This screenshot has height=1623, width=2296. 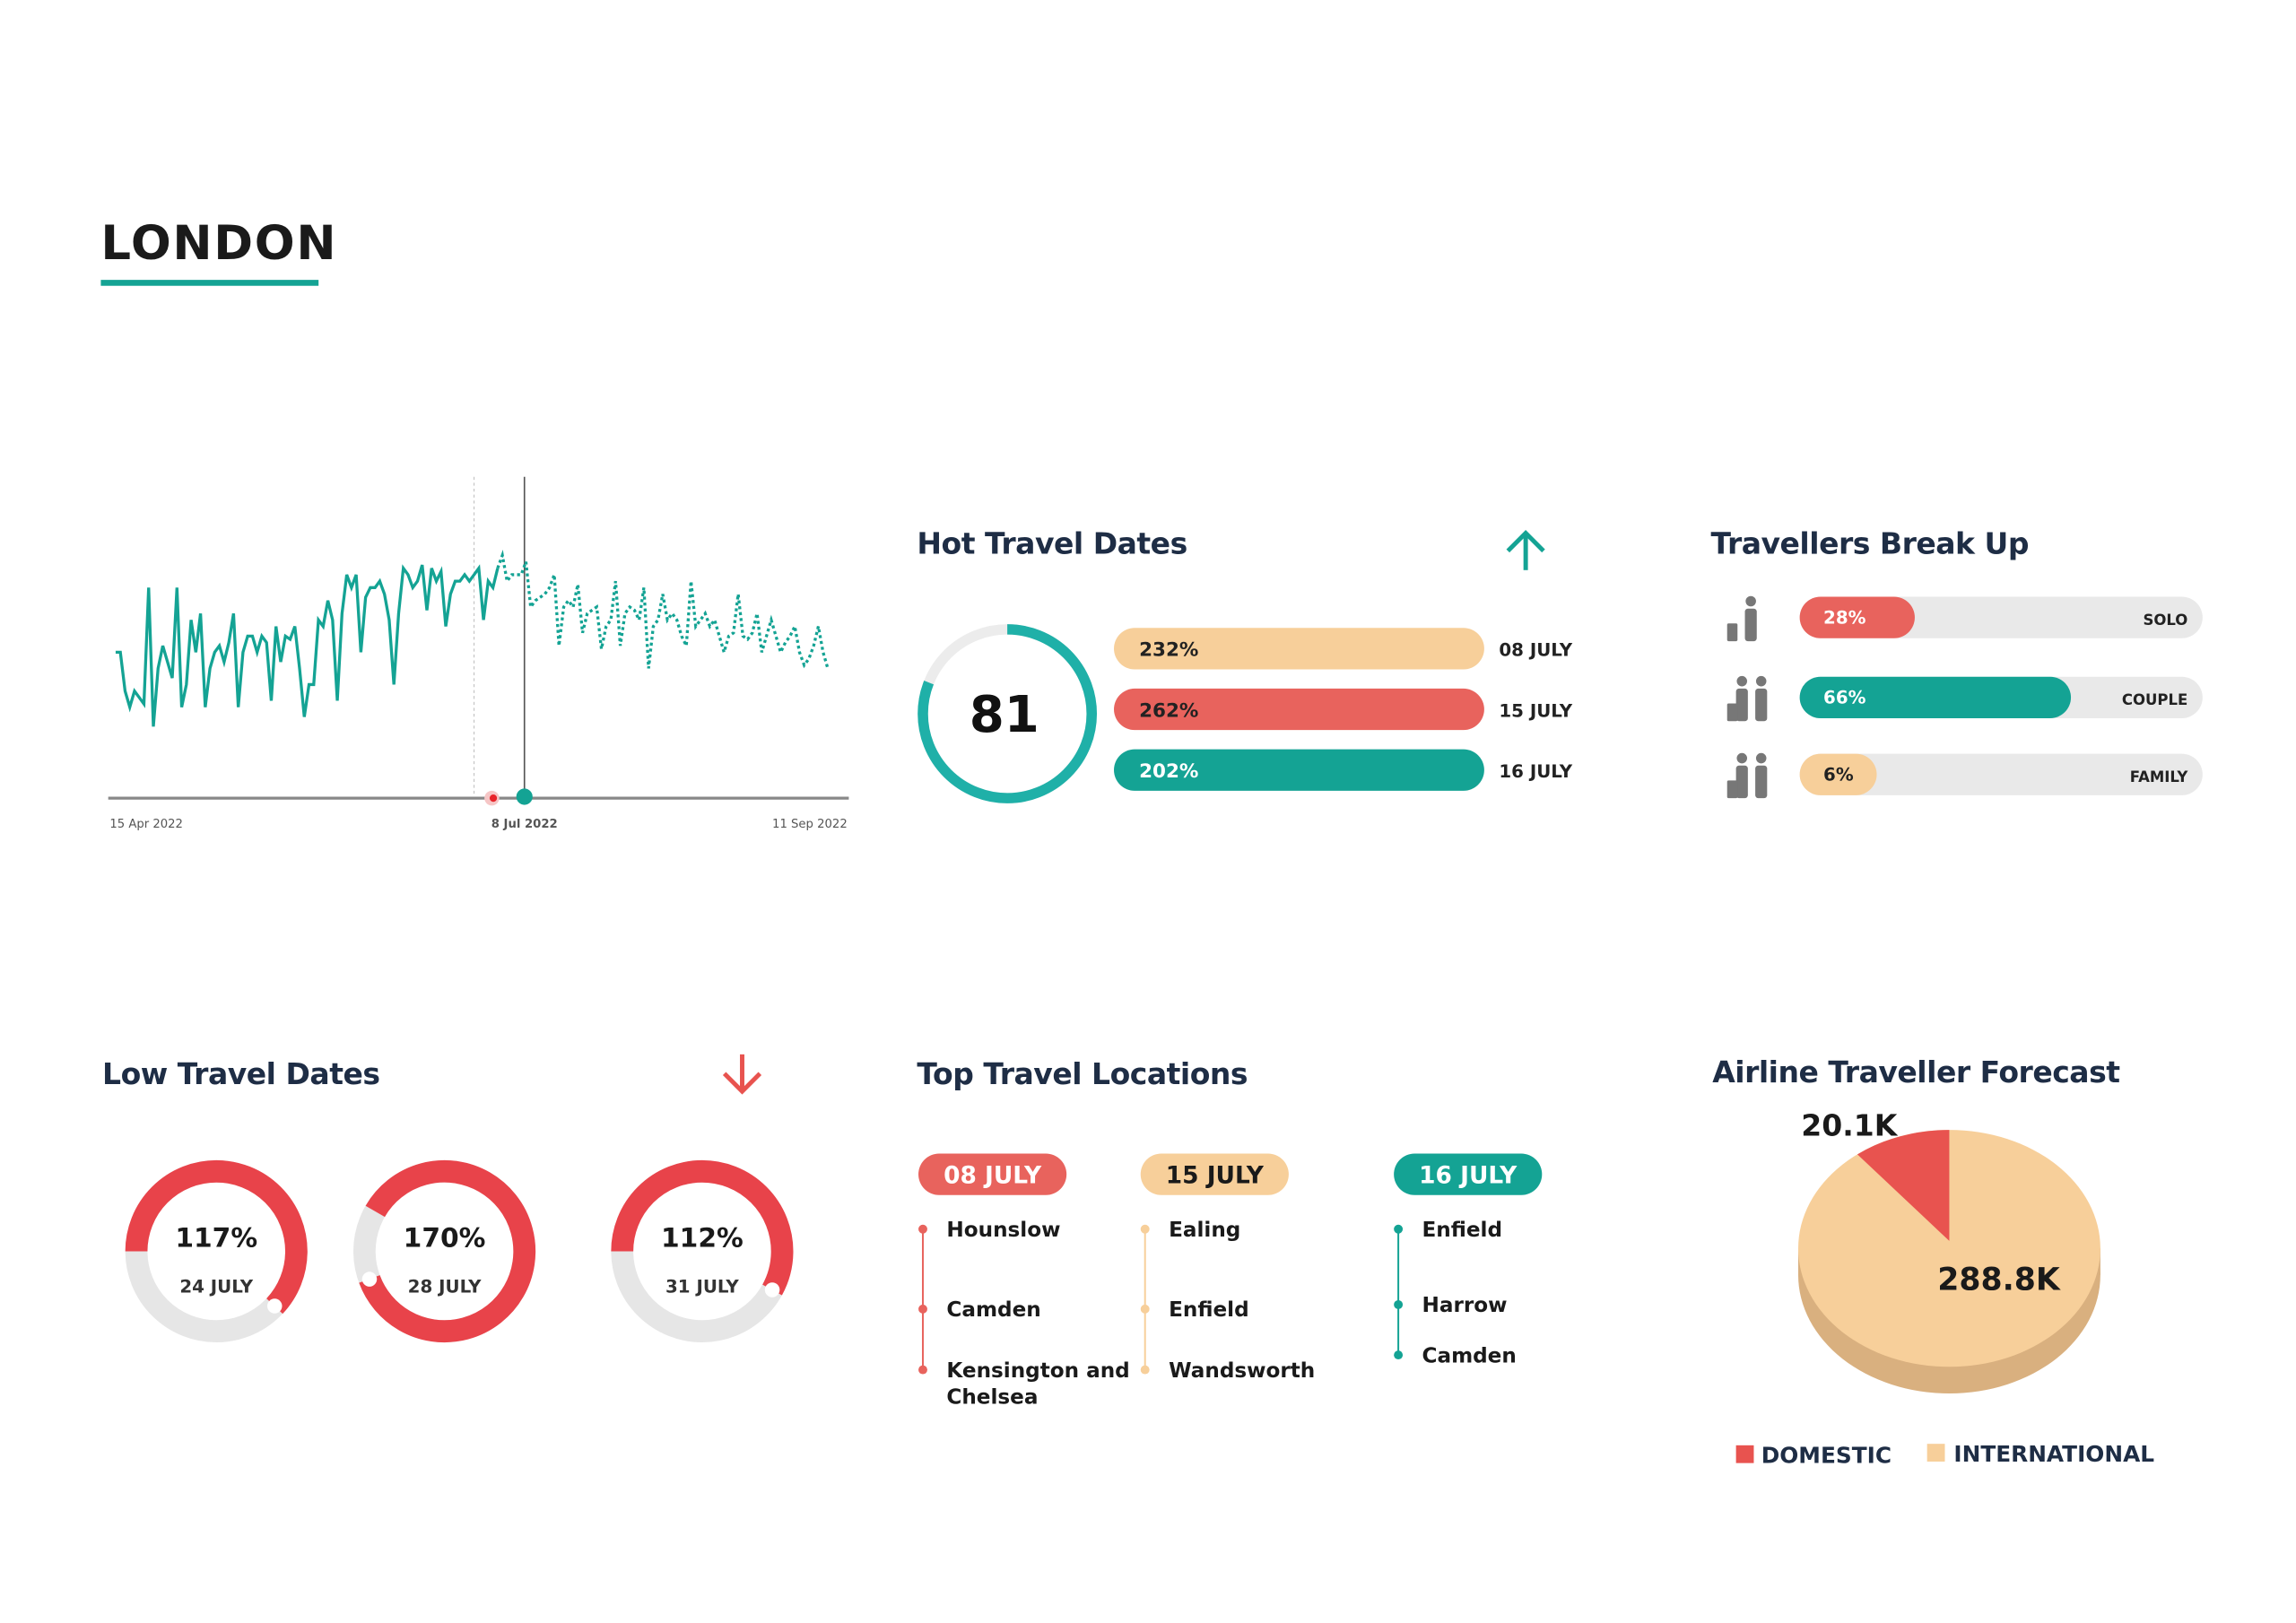 I want to click on location-name: Wandsworth, so click(x=1242, y=1371).